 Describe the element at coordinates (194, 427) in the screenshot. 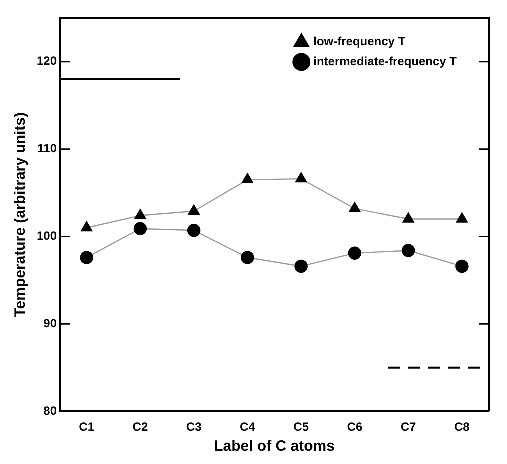

I see `x-tick-label: C3` at that location.